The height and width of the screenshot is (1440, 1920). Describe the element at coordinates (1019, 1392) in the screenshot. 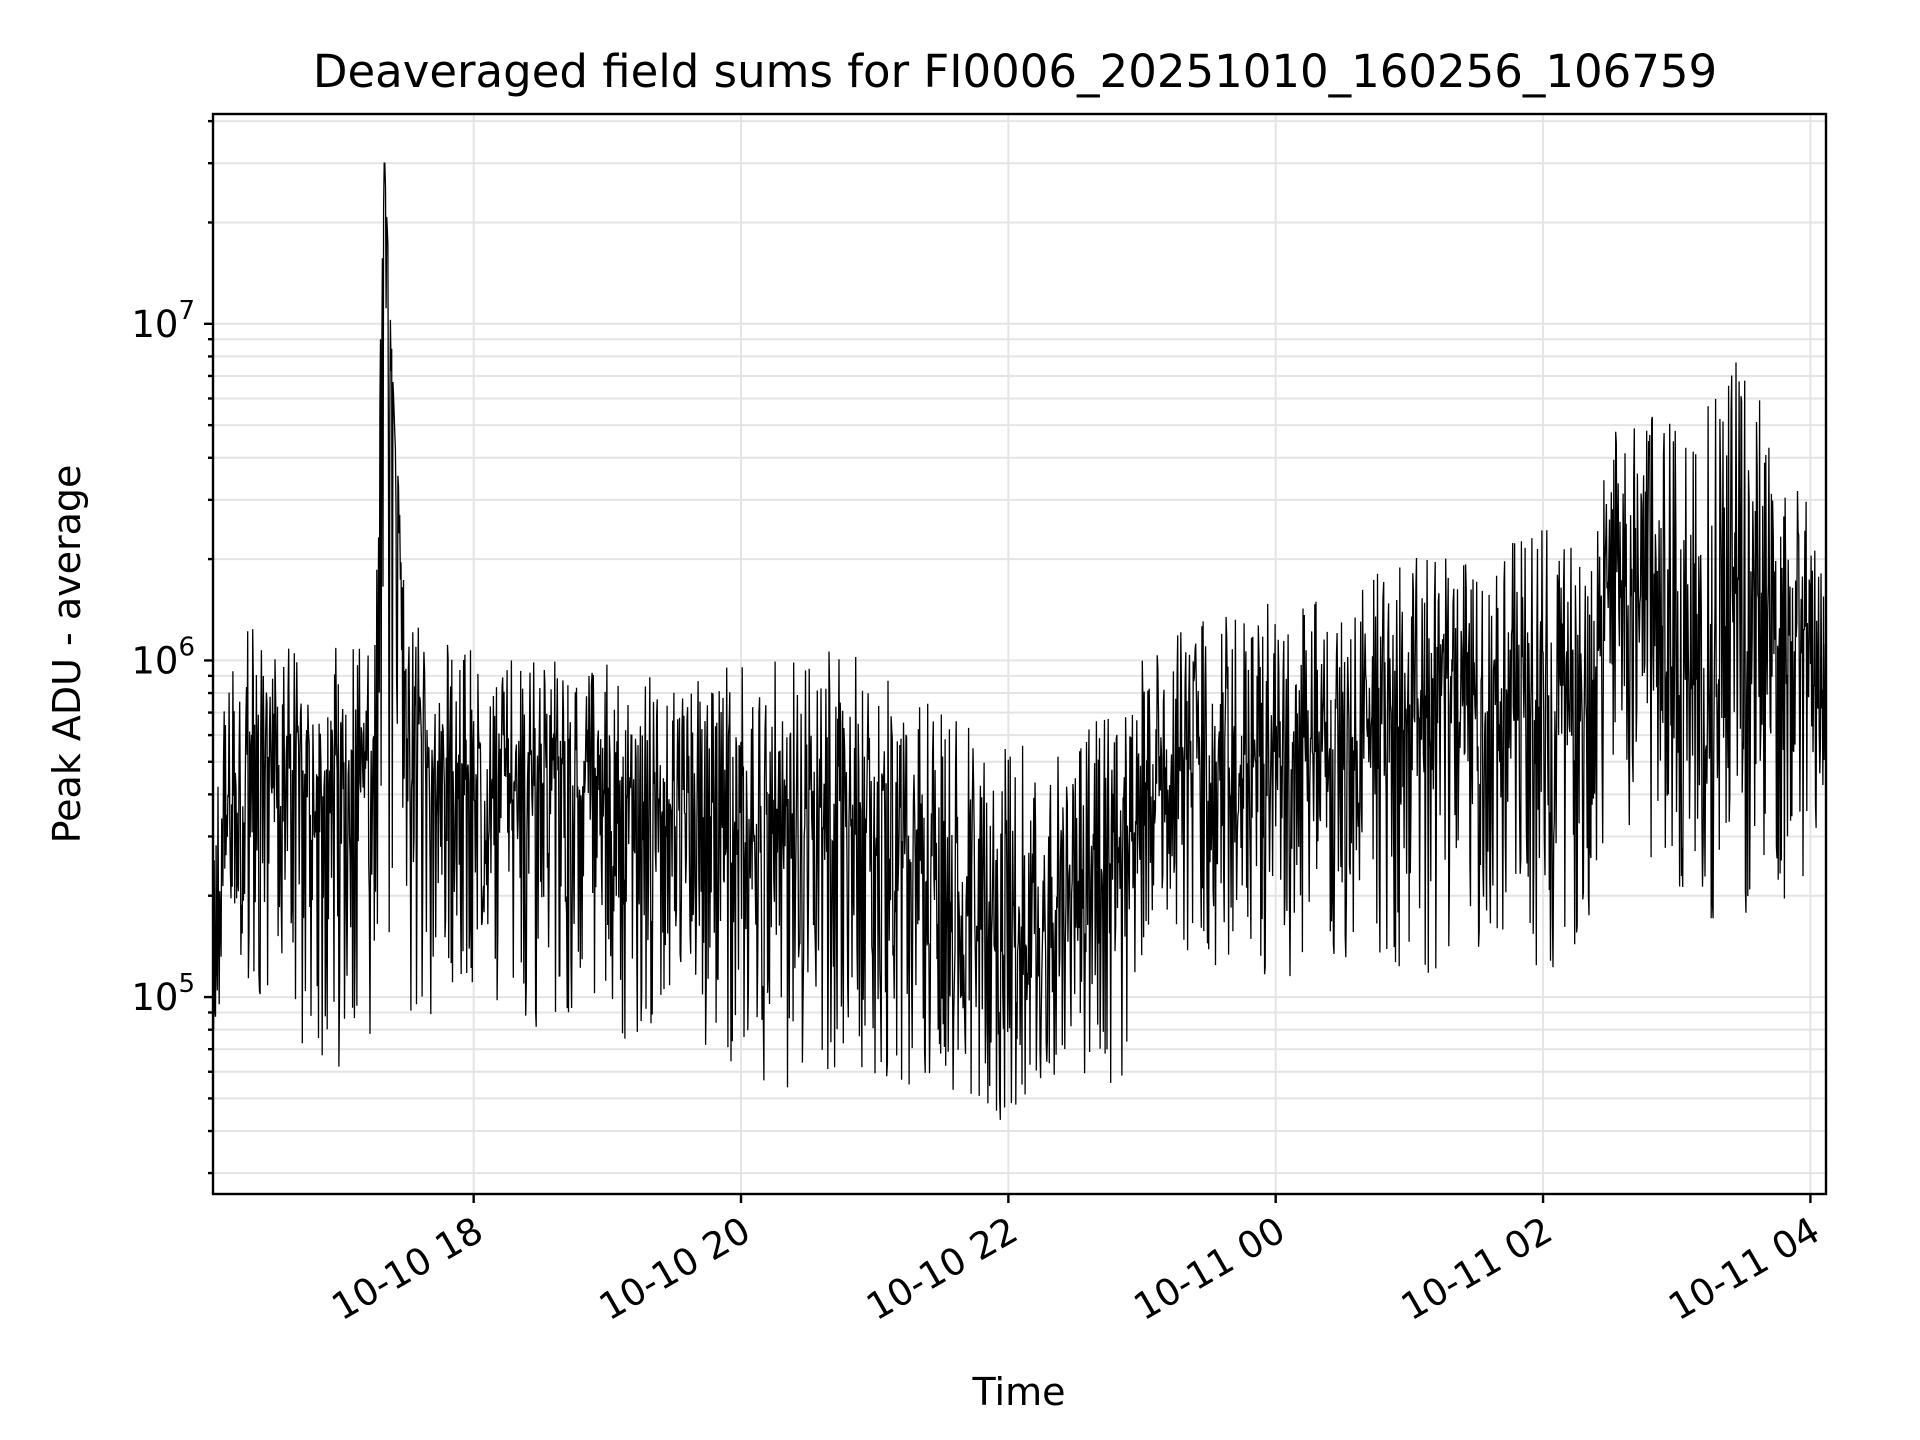

I see `x-axis-label: Time` at that location.